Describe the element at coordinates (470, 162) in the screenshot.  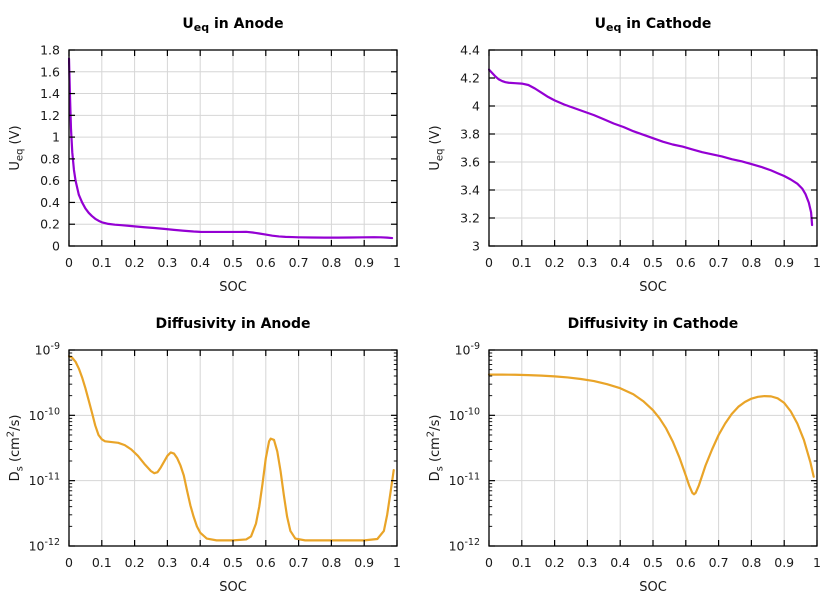
I see `svg-text: 3.6` at that location.